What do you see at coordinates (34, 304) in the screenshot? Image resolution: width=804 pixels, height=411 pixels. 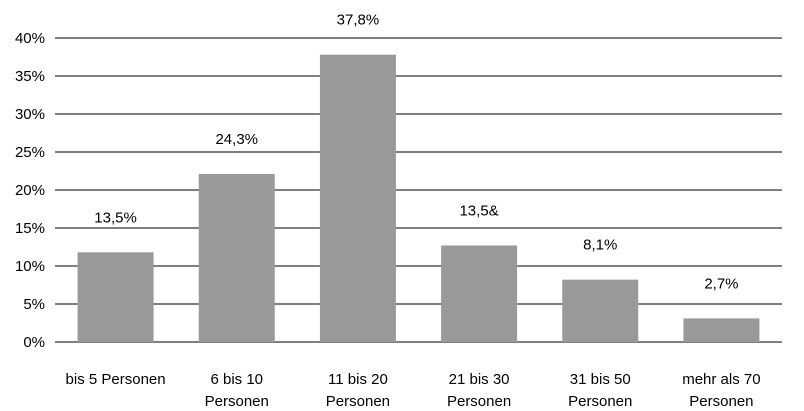 I see `y-tick-label: 5%` at bounding box center [34, 304].